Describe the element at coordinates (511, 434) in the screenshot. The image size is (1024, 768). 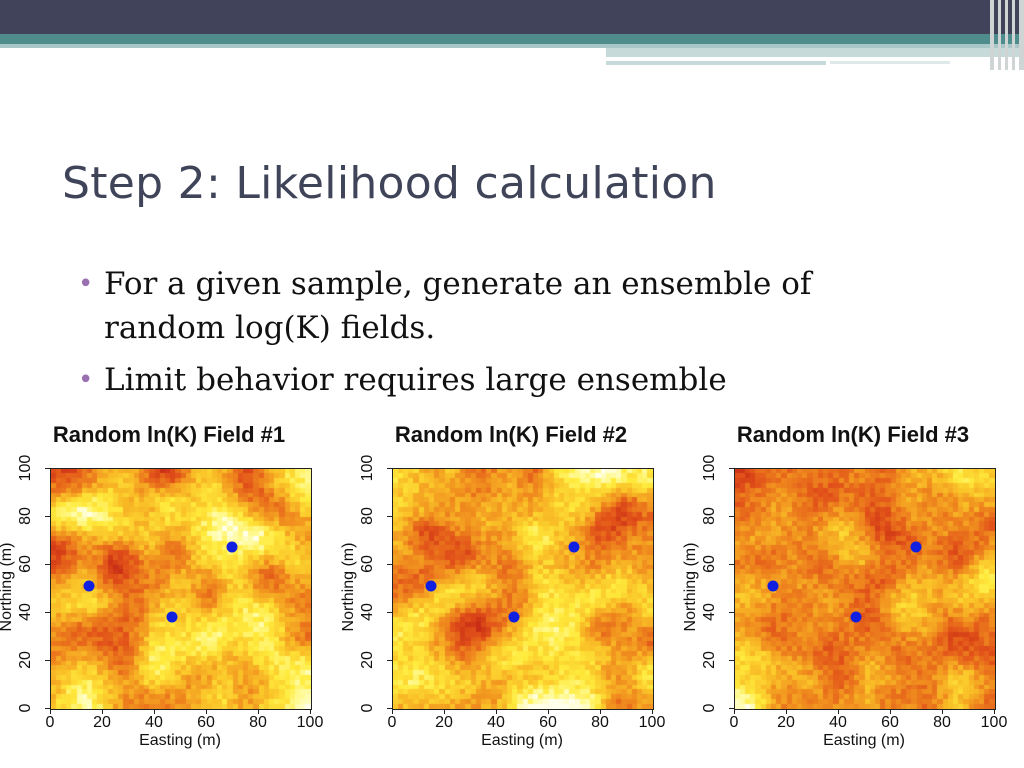
I see `plot-title: Random ln(K) Field #2` at that location.